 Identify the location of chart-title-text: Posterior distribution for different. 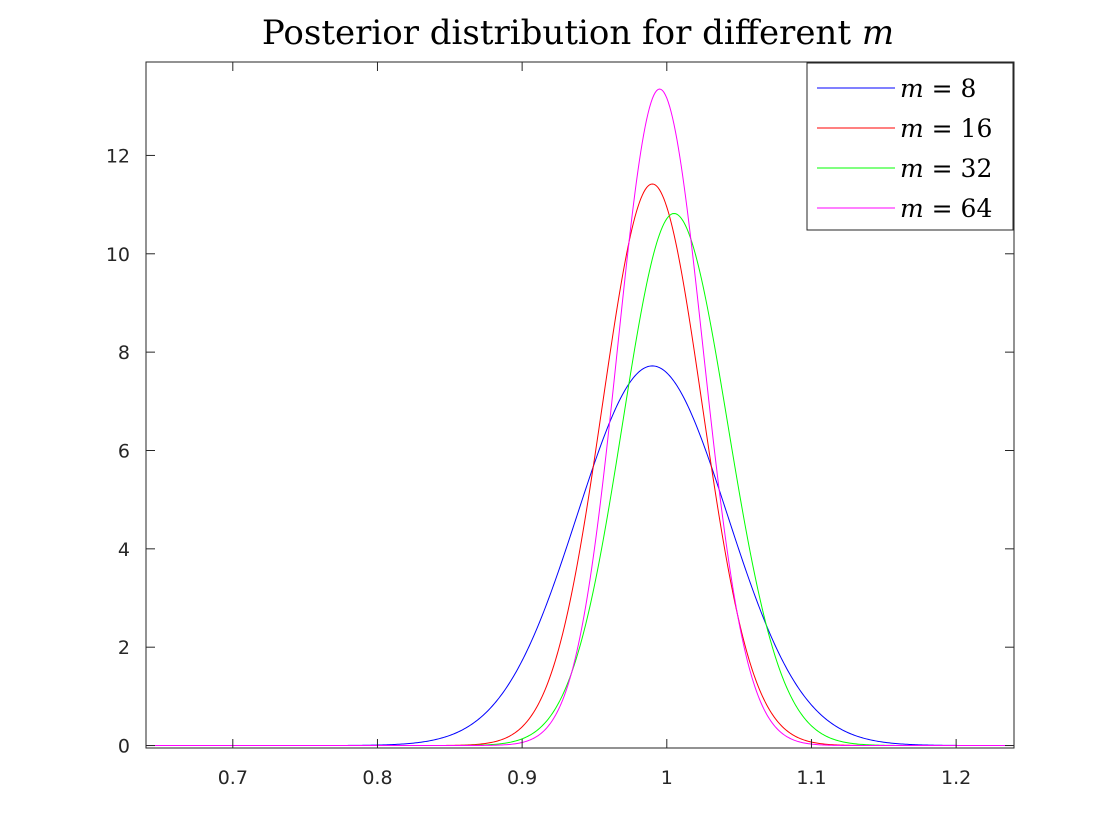
(562, 33).